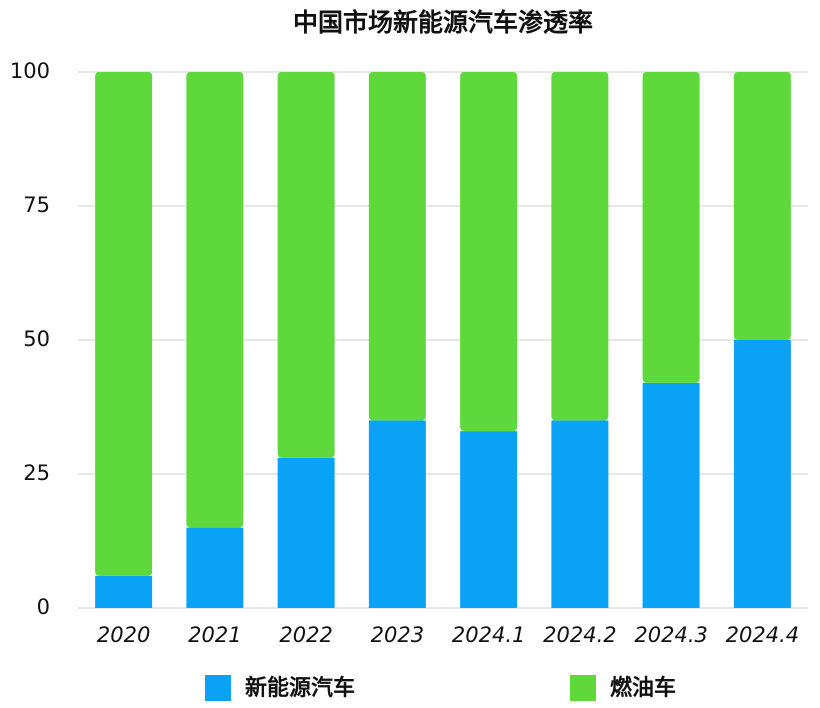 The height and width of the screenshot is (708, 820). What do you see at coordinates (397, 635) in the screenshot?
I see `x-tick-label: 2023` at bounding box center [397, 635].